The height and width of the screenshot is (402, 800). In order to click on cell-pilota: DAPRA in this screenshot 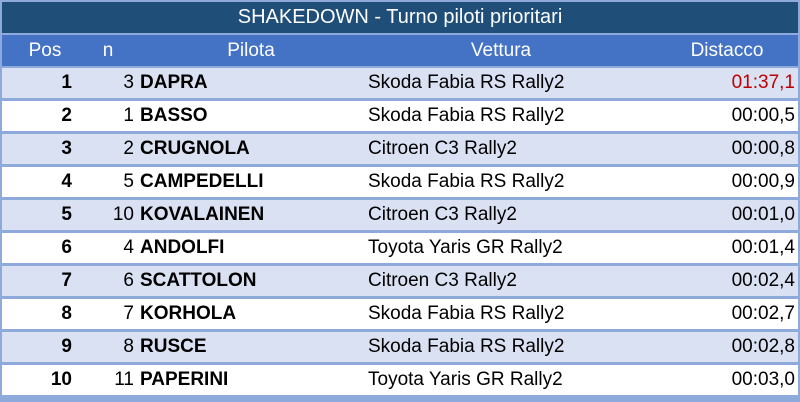, I will do `click(174, 82)`.